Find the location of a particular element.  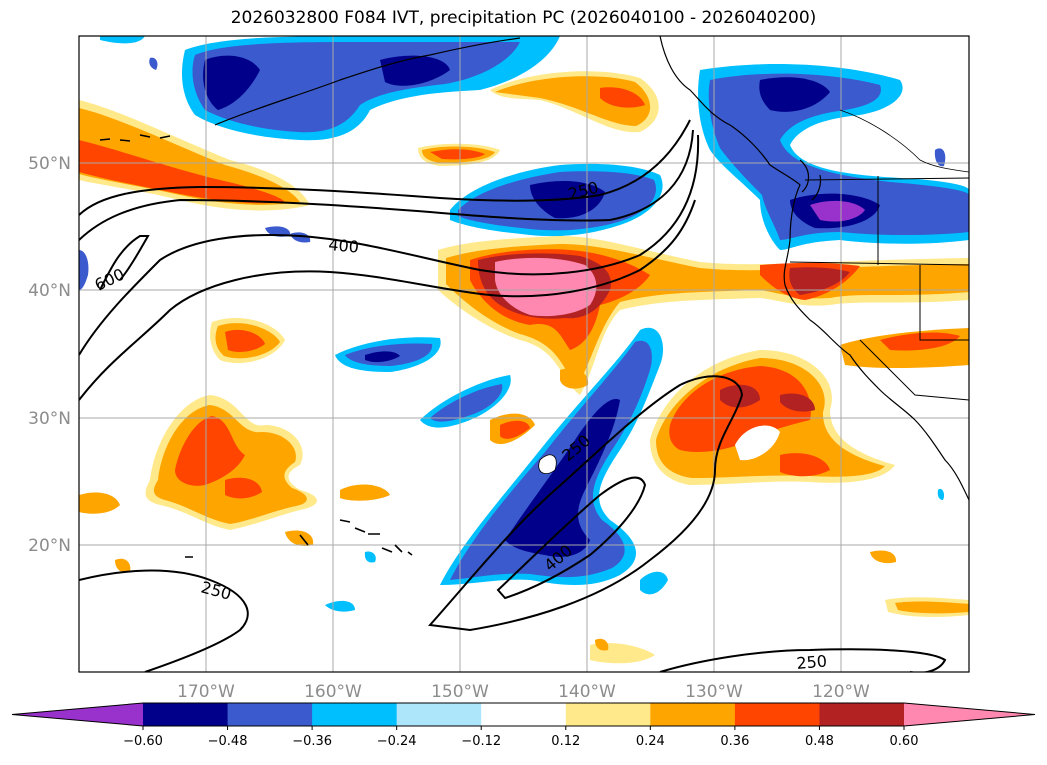

colorbar-tick-label: −0.36 is located at coordinates (312, 741).